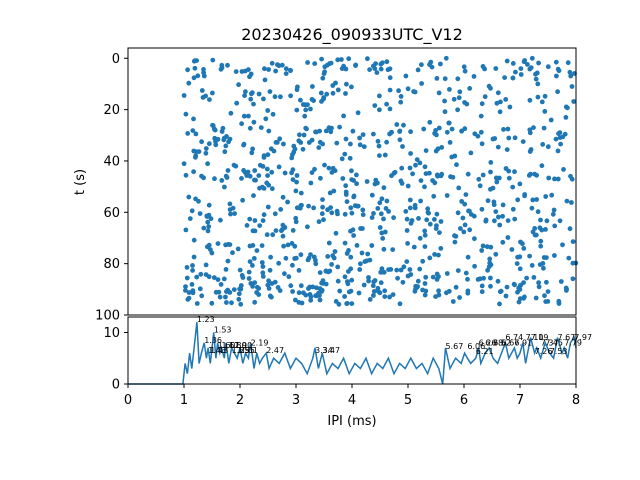  Describe the element at coordinates (576, 400) in the screenshot. I see `histogram-x-tick-label: 8` at that location.